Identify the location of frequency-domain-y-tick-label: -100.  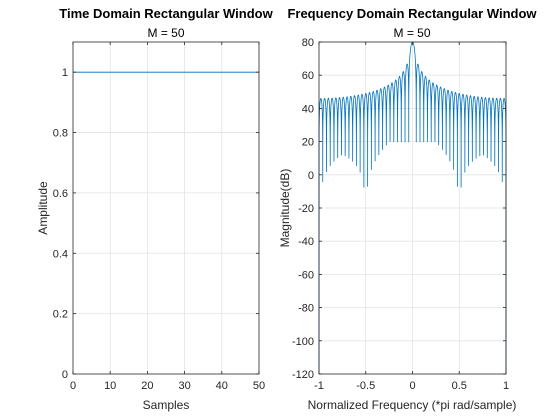
(303, 342).